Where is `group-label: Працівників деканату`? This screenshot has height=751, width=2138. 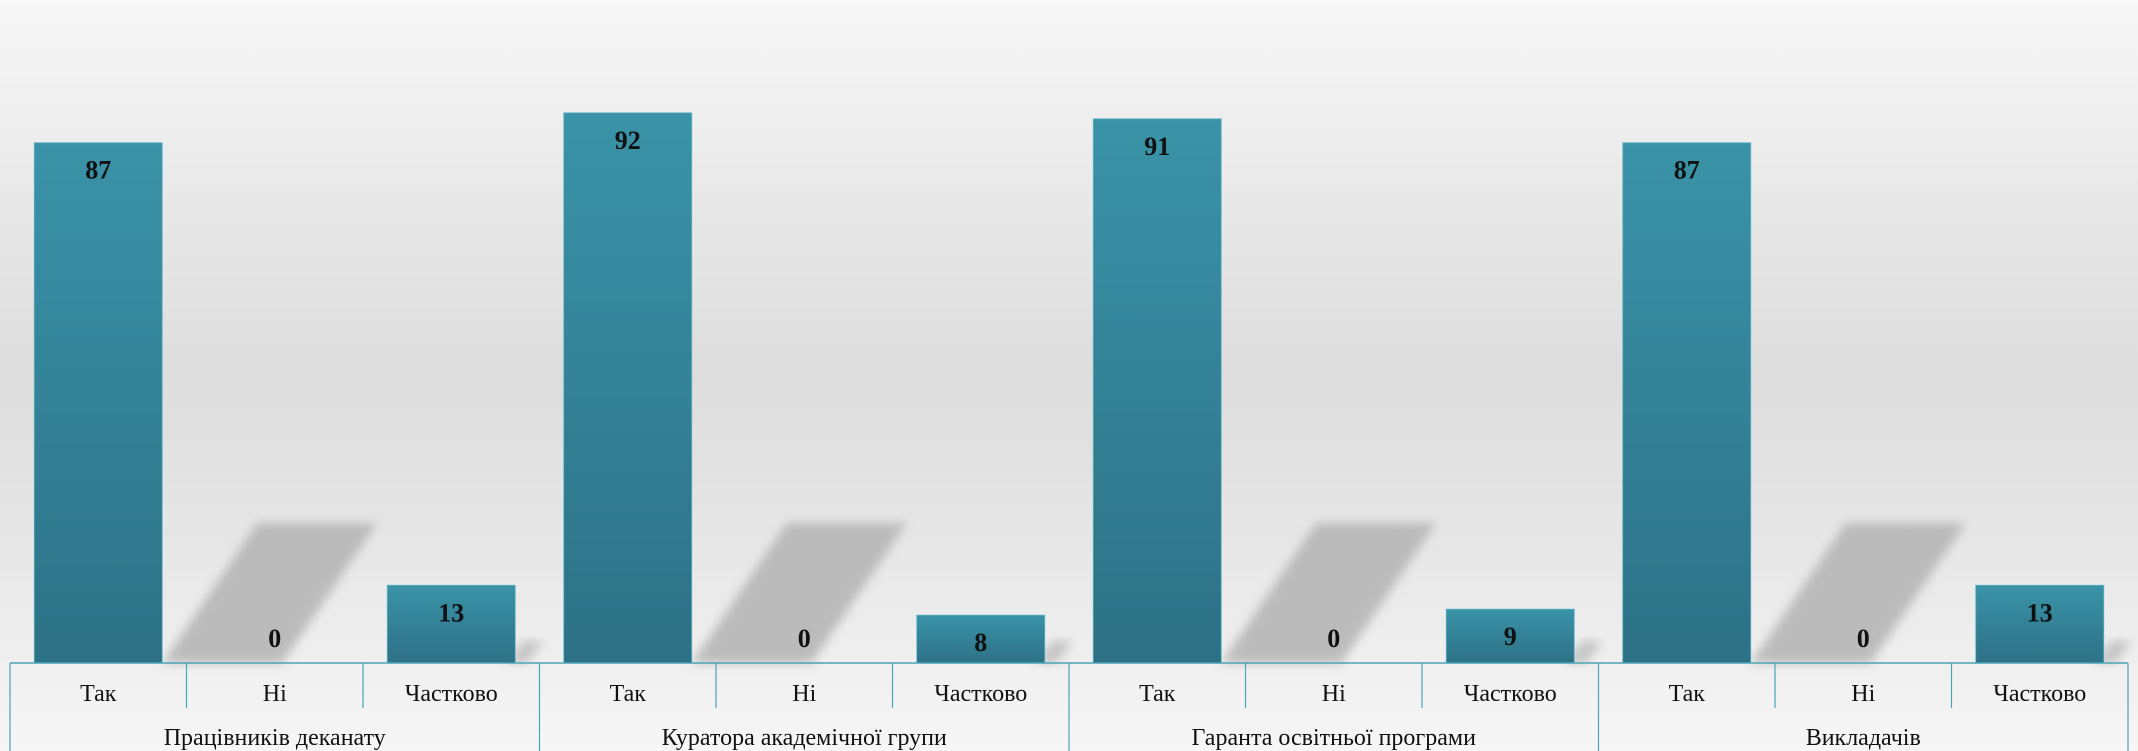
group-label: Працівників деканату is located at coordinates (275, 738).